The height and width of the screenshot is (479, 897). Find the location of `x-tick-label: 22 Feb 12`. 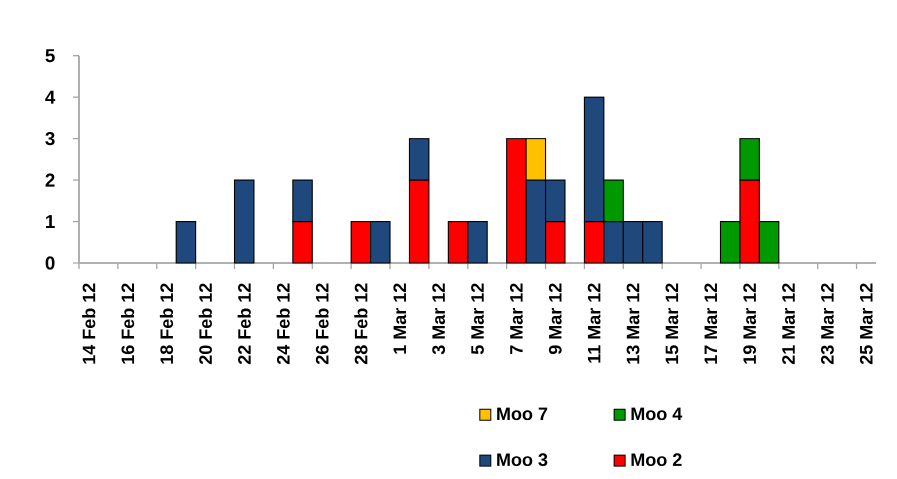

x-tick-label: 22 Feb 12 is located at coordinates (244, 323).